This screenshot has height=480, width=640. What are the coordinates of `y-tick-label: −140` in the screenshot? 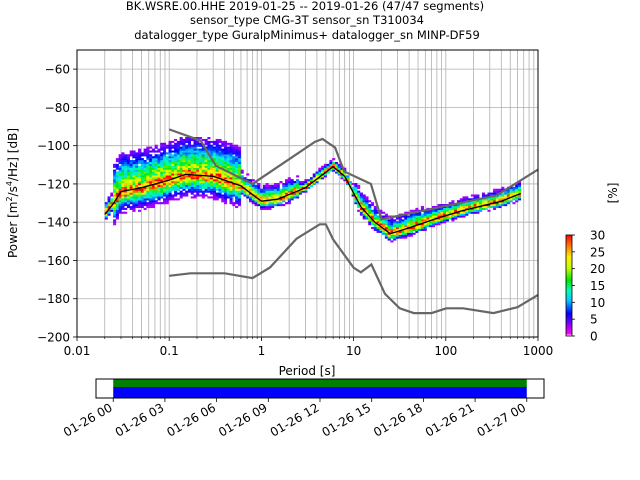 It's located at (53, 223).